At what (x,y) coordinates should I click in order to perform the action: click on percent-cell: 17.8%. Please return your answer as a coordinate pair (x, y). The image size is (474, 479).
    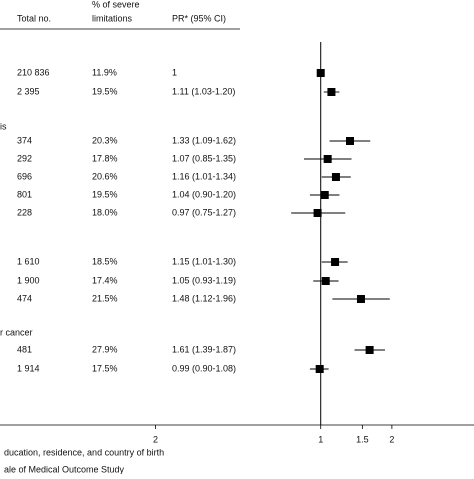
    Looking at the image, I should click on (105, 158).